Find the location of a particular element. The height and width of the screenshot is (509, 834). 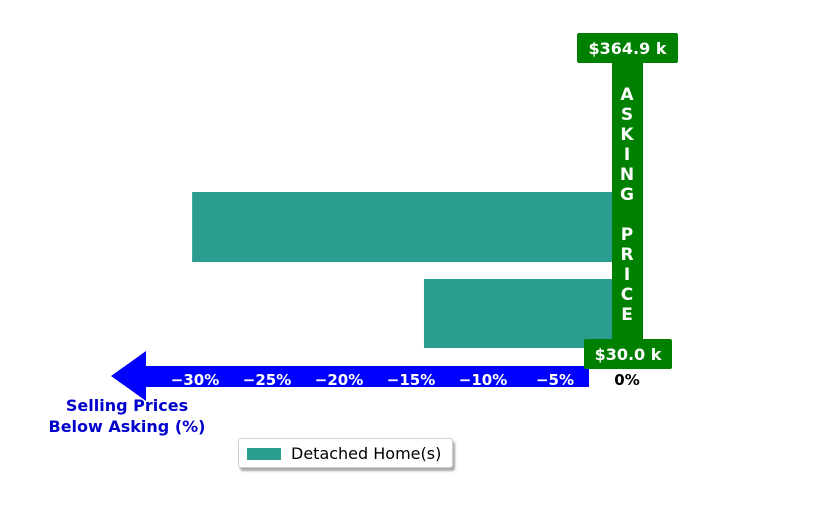

x-ticks-layer: −30% −25% −20% −15% −10% −5% 0% is located at coordinates (405, 380).